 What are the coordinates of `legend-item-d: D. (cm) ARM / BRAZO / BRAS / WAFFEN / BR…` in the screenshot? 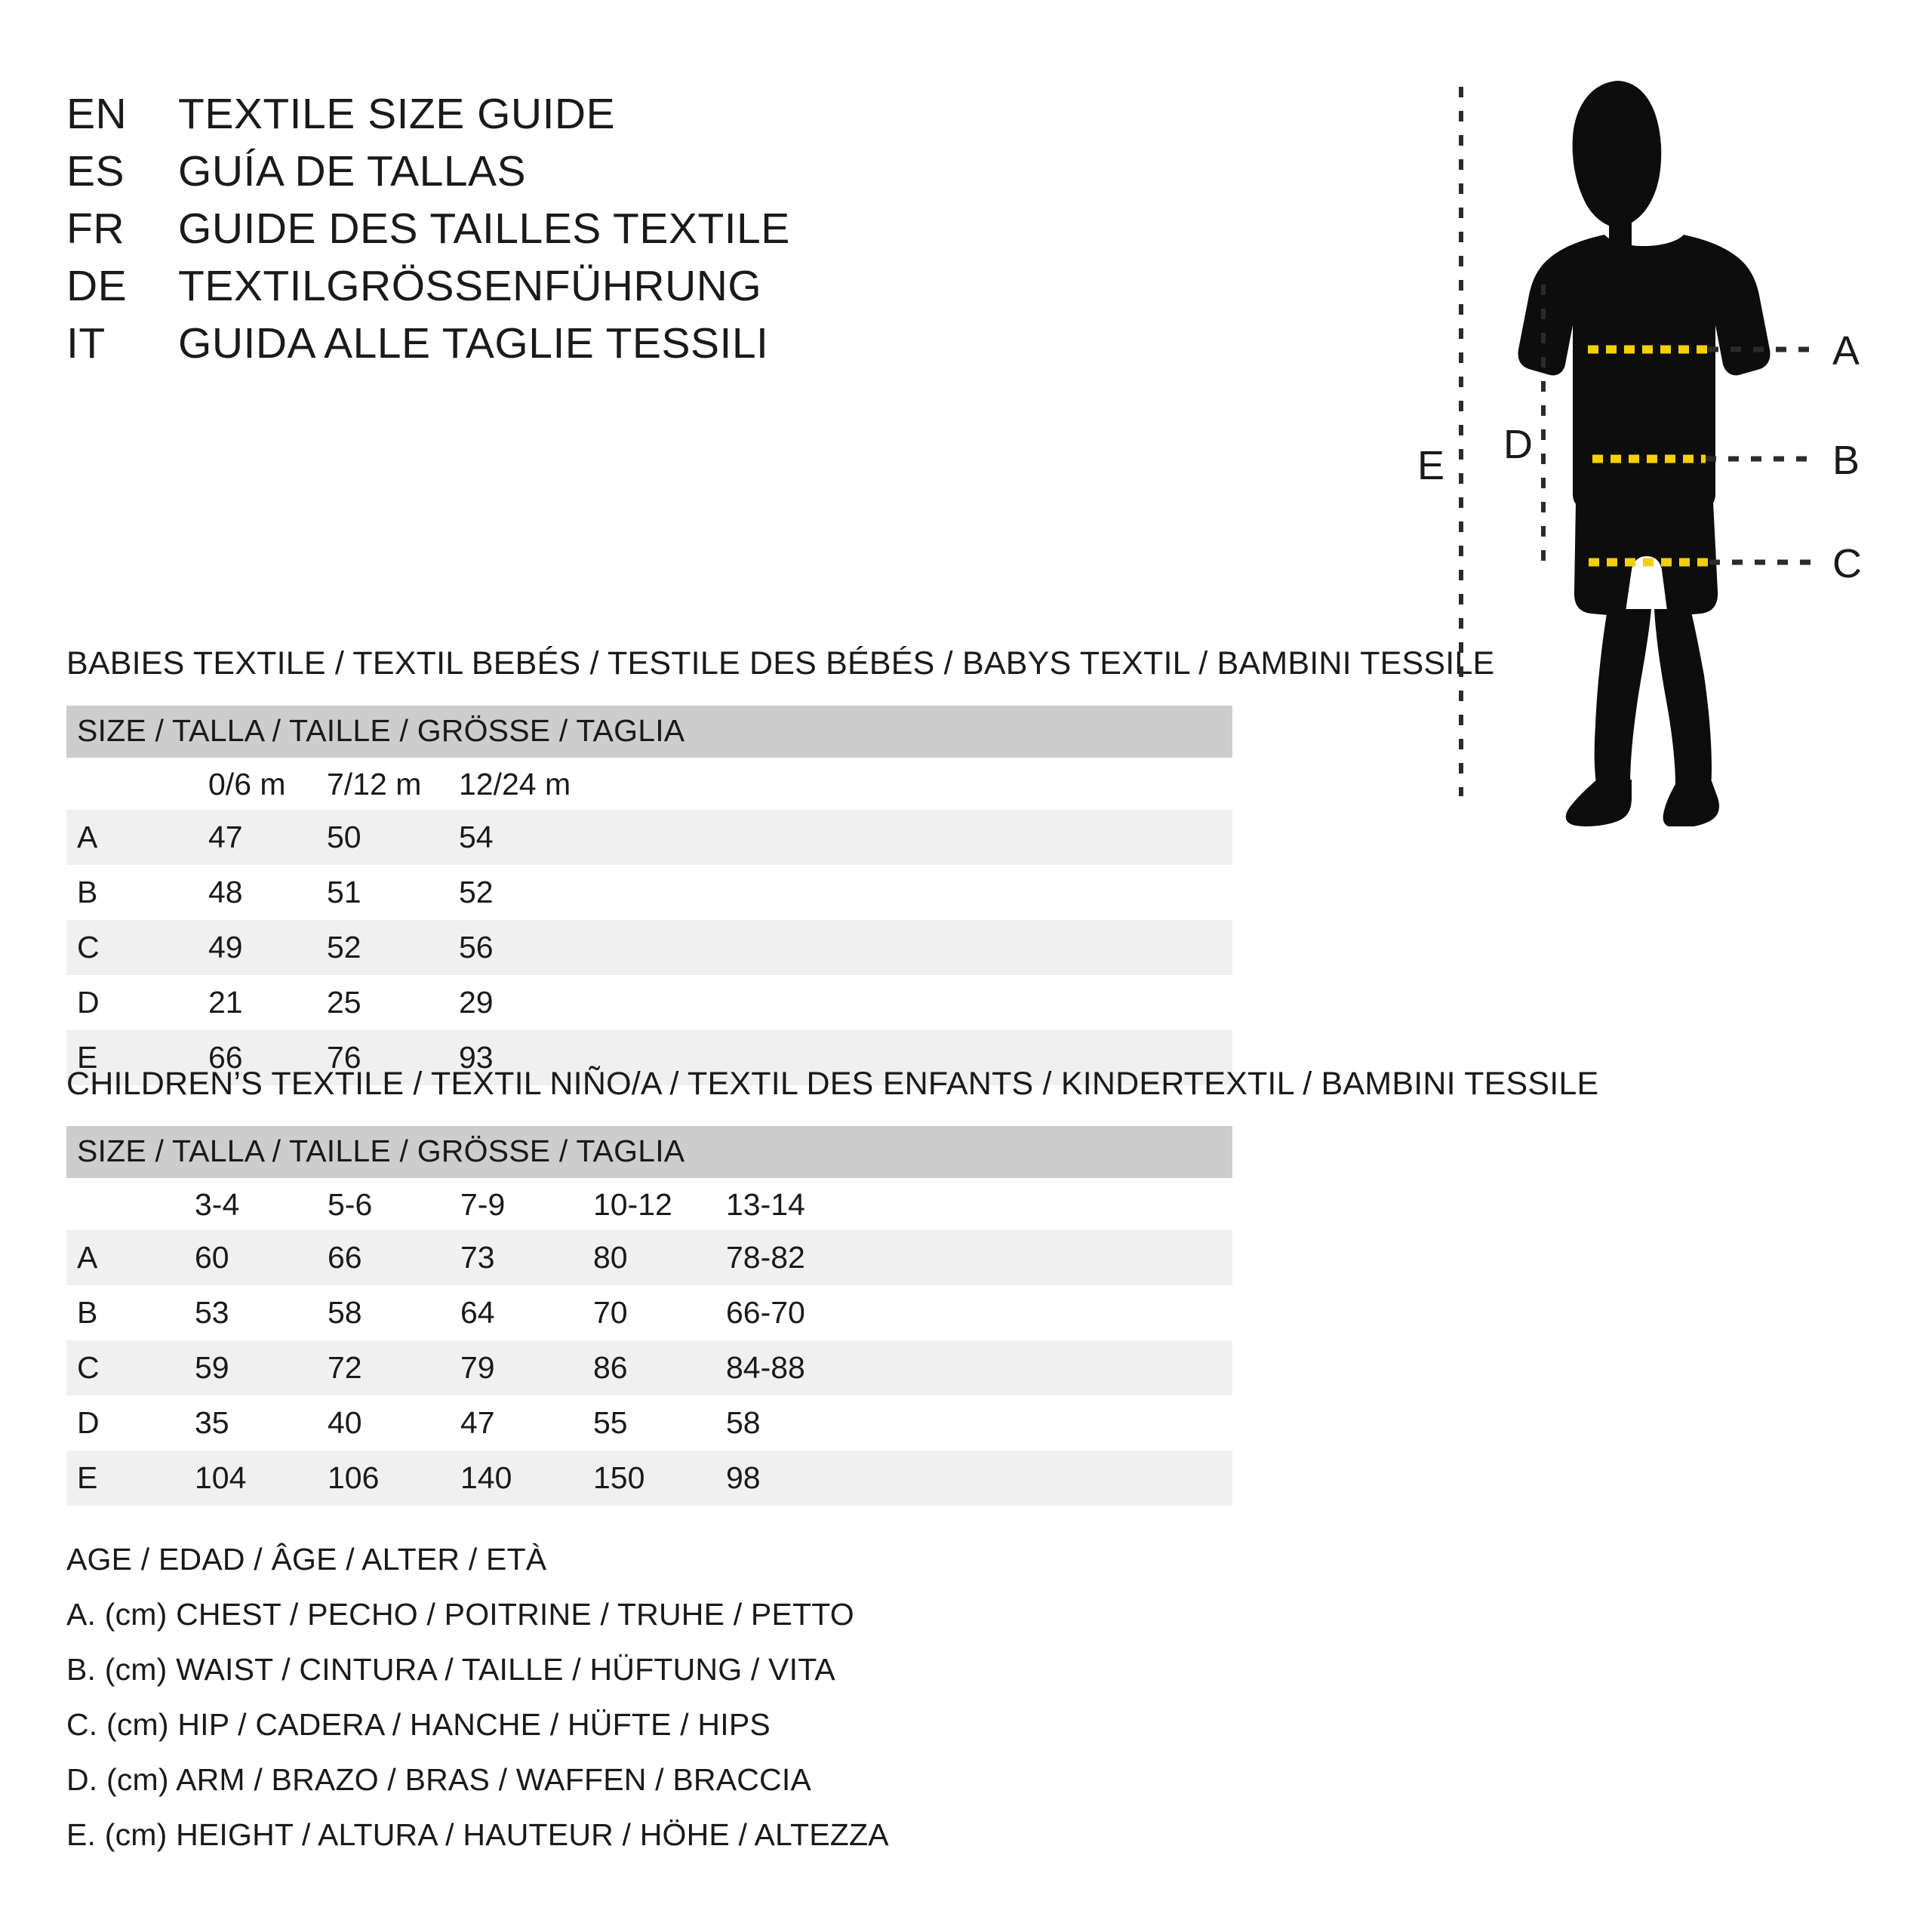 It's located at (438, 1779).